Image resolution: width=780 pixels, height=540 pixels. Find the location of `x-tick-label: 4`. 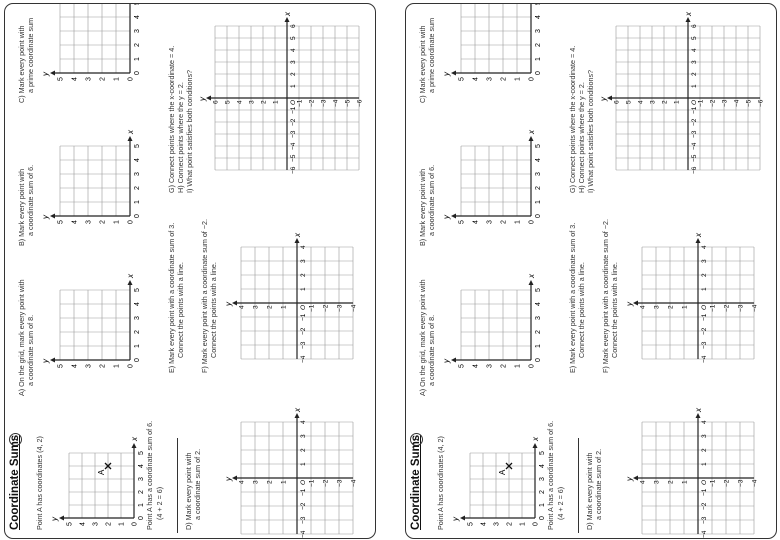

x-tick-label: 4 is located at coordinates (538, 160).